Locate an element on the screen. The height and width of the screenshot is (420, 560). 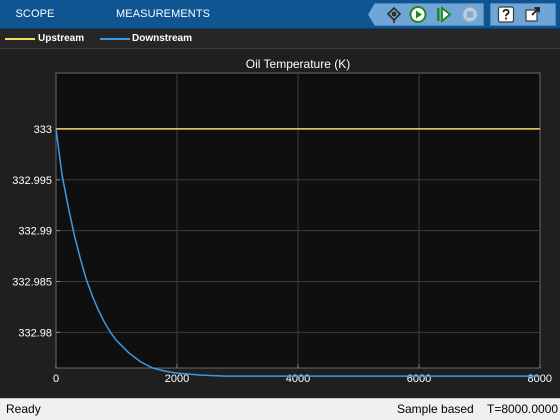
highlight-signal-button is located at coordinates (394, 14).